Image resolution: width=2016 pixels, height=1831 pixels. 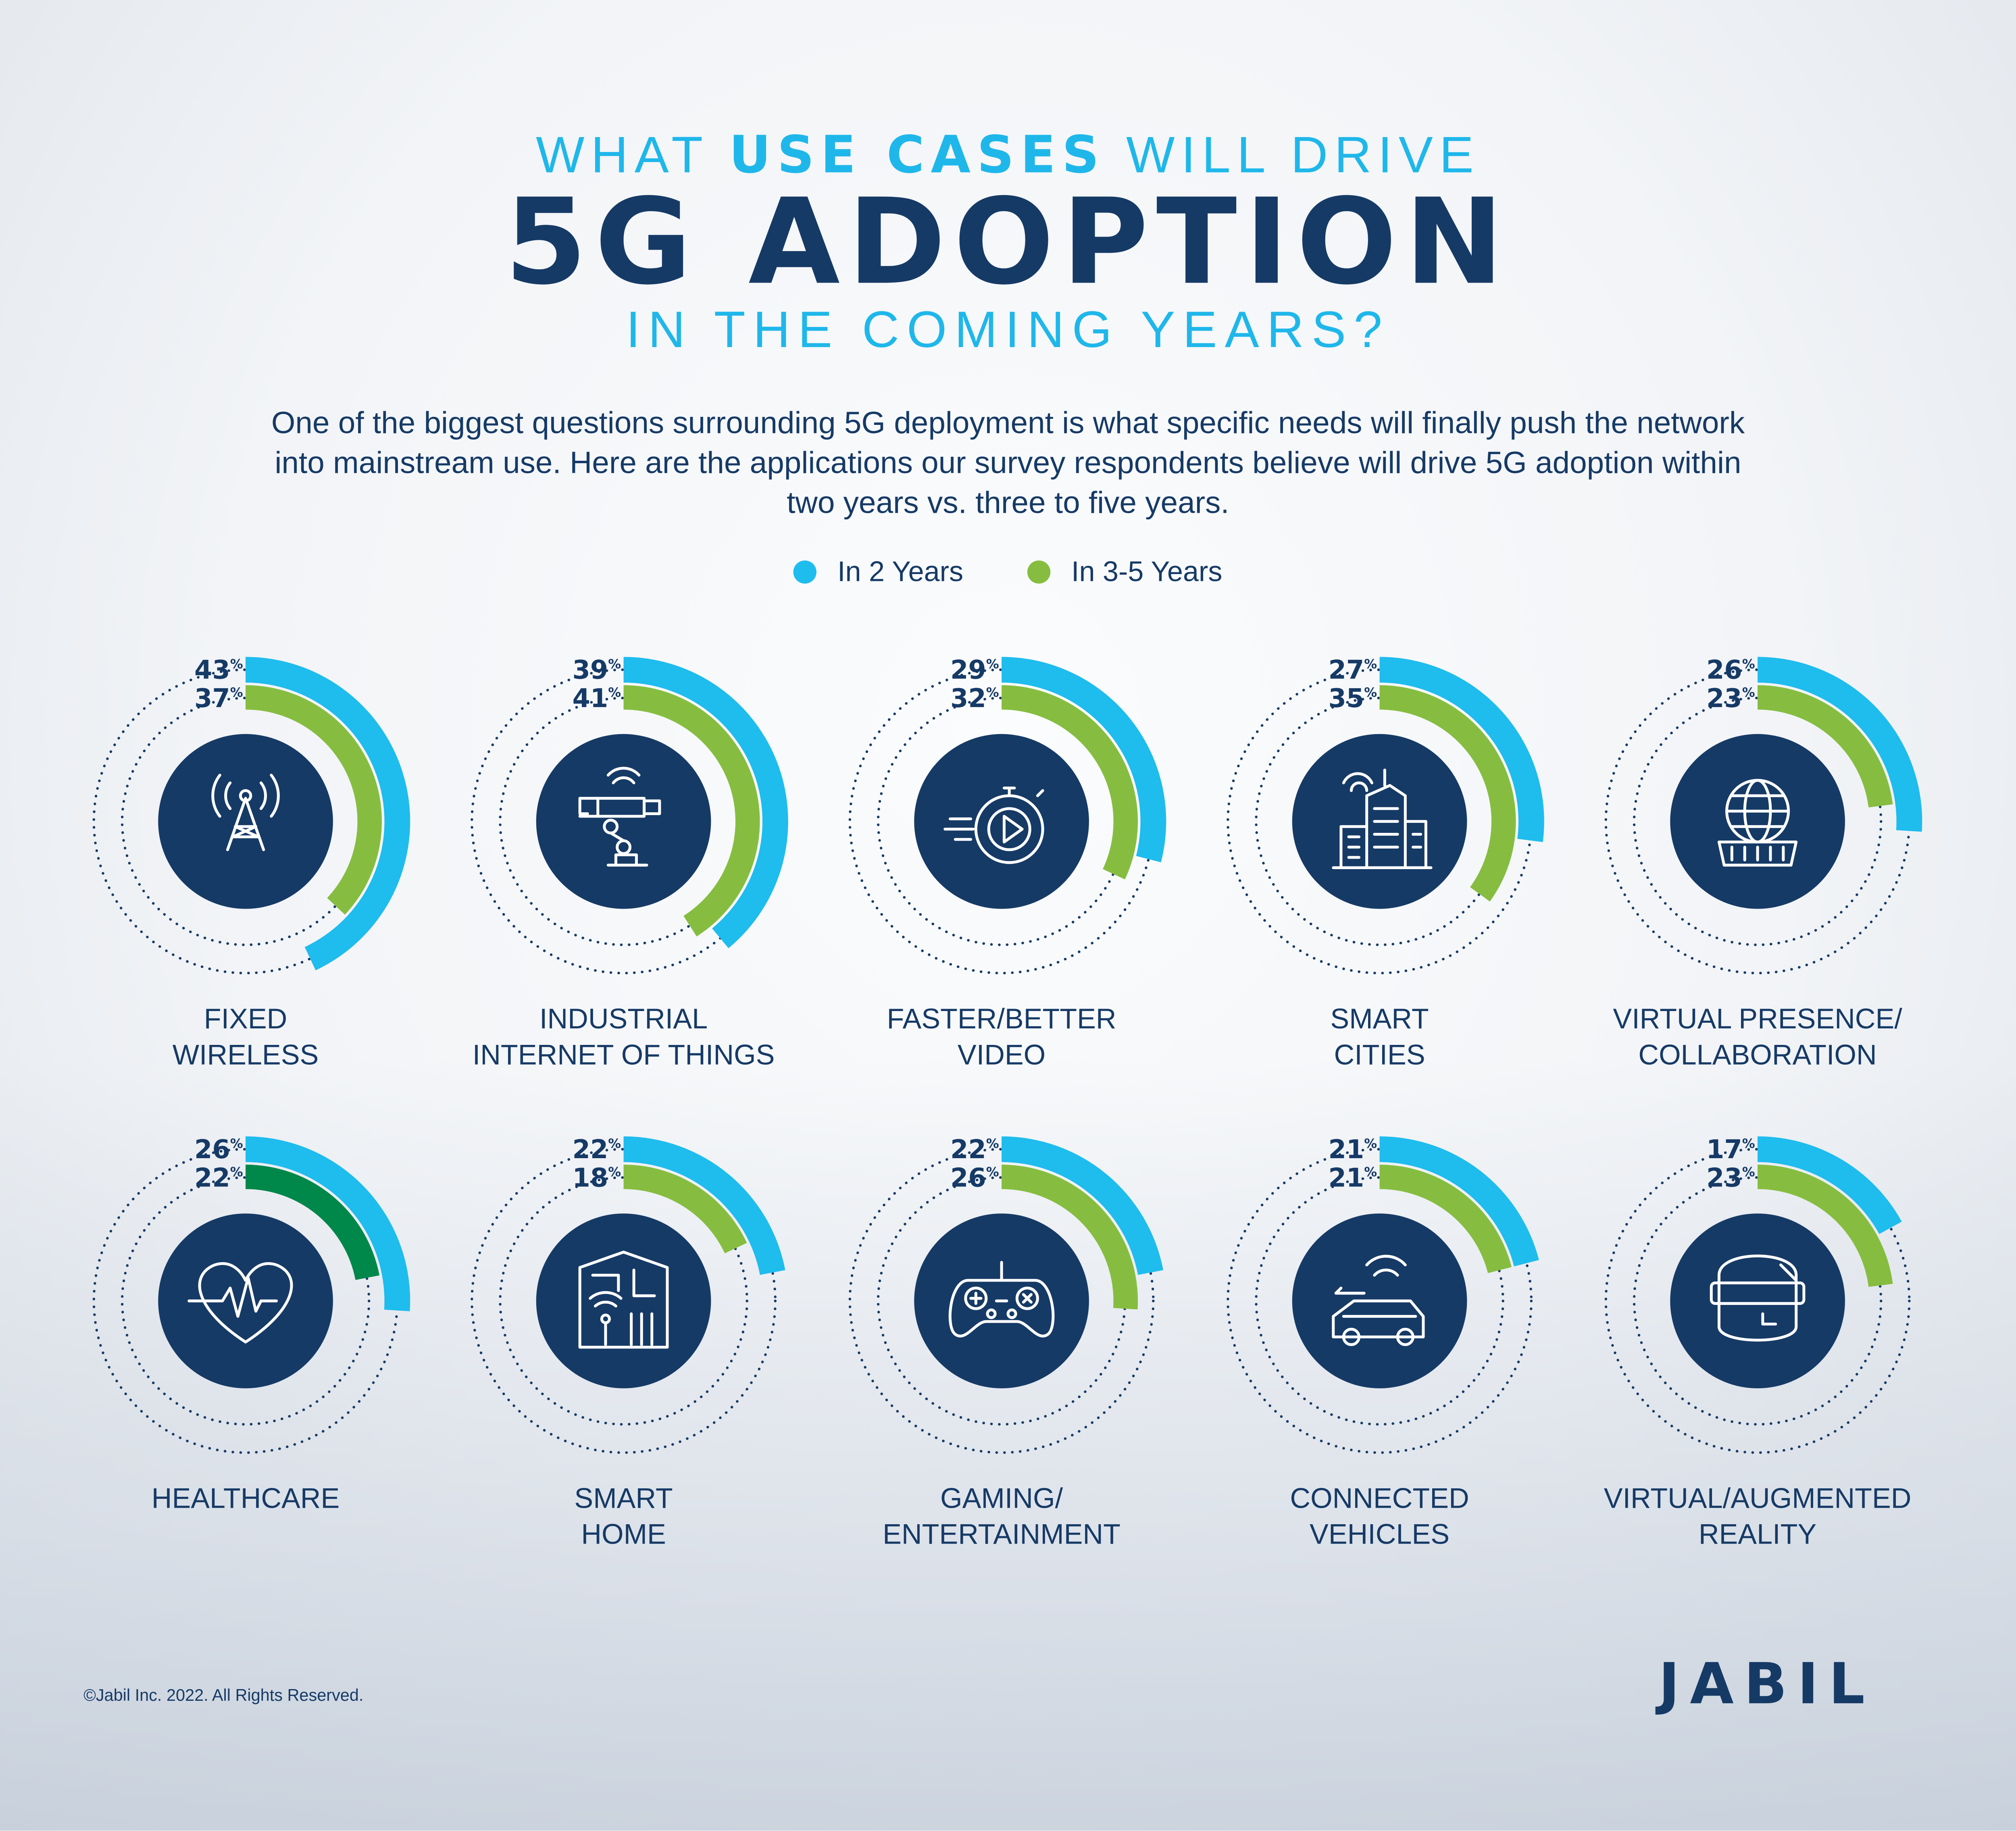 What do you see at coordinates (1001, 1019) in the screenshot?
I see `label-line: FASTER/BETTER` at bounding box center [1001, 1019].